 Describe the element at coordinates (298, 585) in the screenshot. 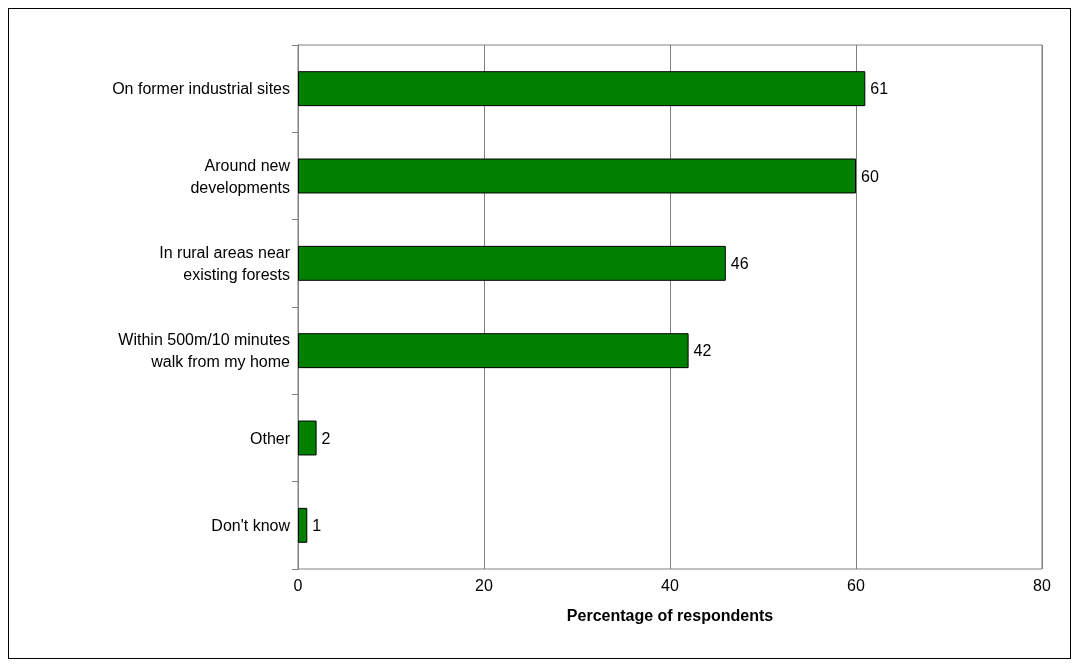

I see `x-tick-label: 0` at that location.